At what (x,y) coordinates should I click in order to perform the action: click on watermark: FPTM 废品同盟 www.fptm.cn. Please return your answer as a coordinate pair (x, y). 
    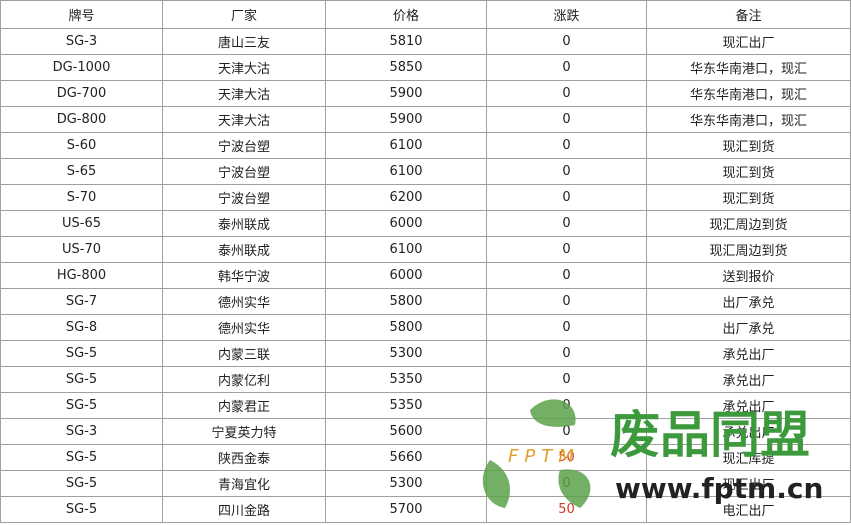
    Looking at the image, I should click on (652, 453).